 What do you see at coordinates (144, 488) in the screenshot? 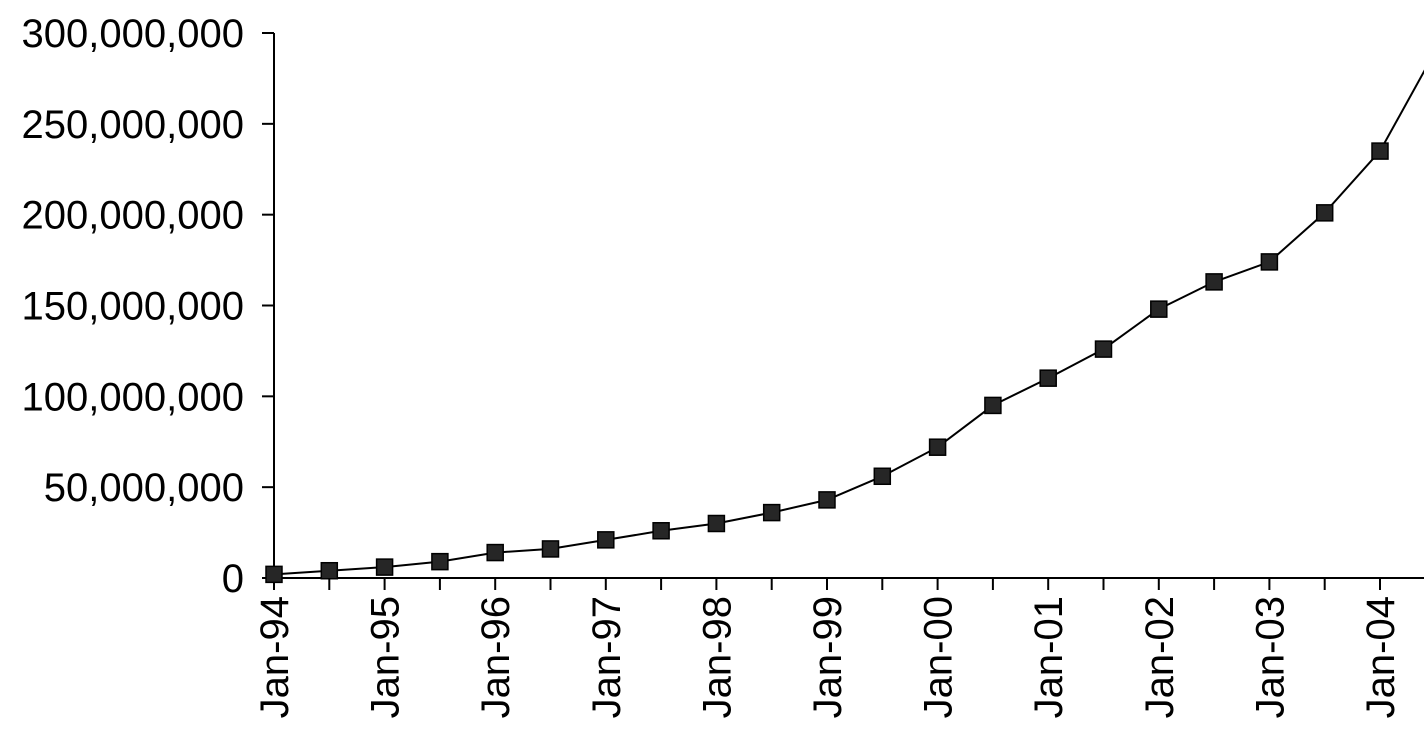
I see `y-tick-label: 50,000,000` at bounding box center [144, 488].